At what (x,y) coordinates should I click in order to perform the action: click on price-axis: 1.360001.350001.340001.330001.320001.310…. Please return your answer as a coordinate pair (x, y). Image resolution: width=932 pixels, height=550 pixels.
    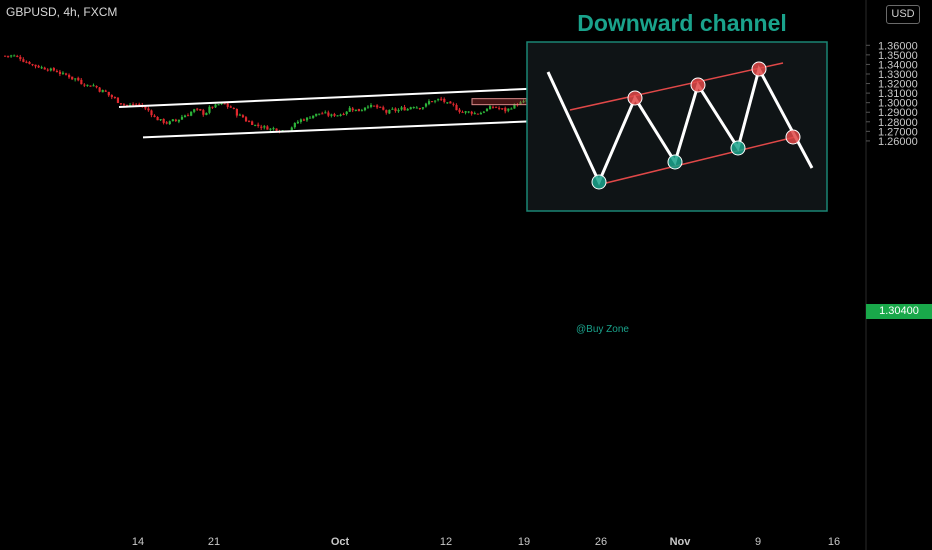
    Looking at the image, I should click on (891, 275).